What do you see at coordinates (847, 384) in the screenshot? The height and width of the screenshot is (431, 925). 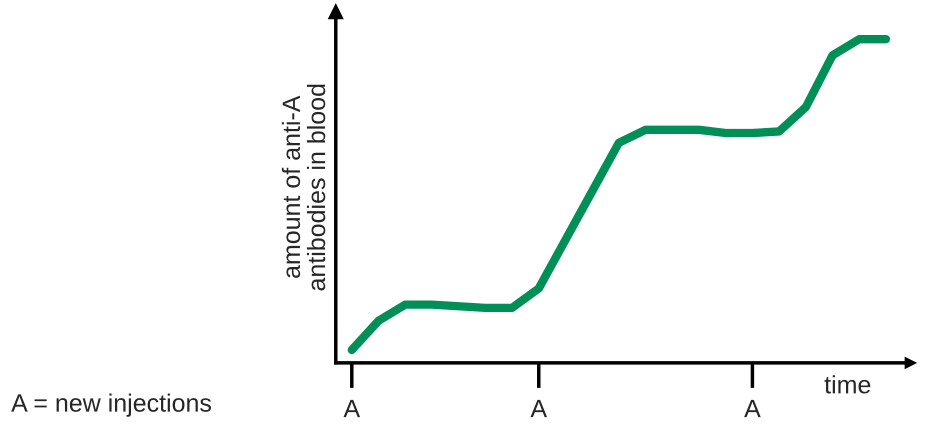 I see `x-axis-title: time` at bounding box center [847, 384].